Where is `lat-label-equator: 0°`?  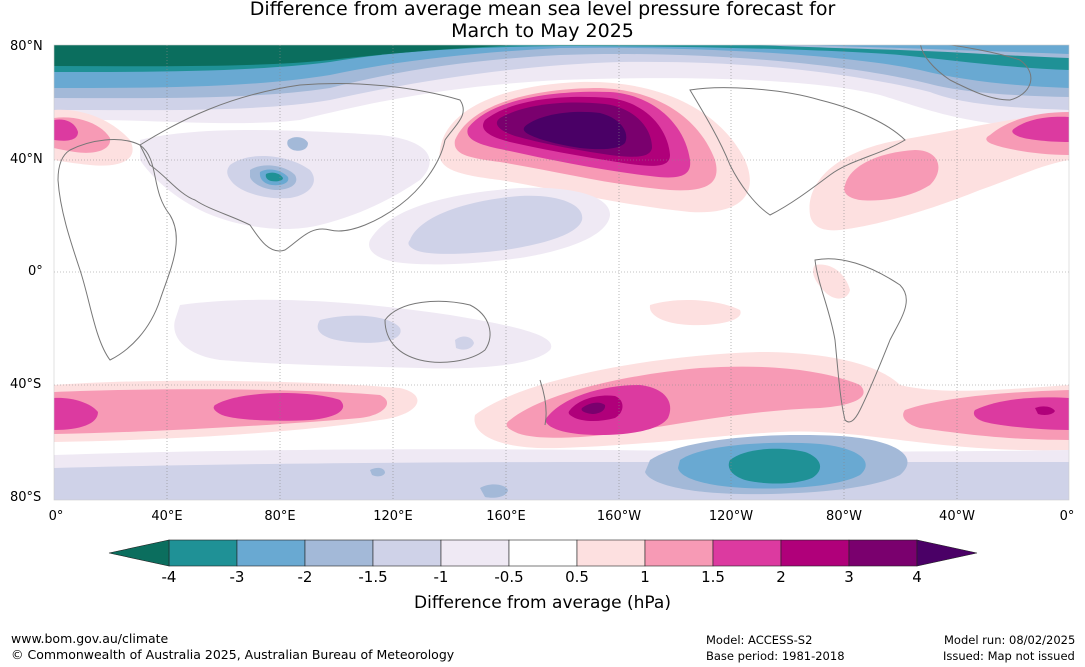 lat-label-equator: 0° is located at coordinates (35, 271).